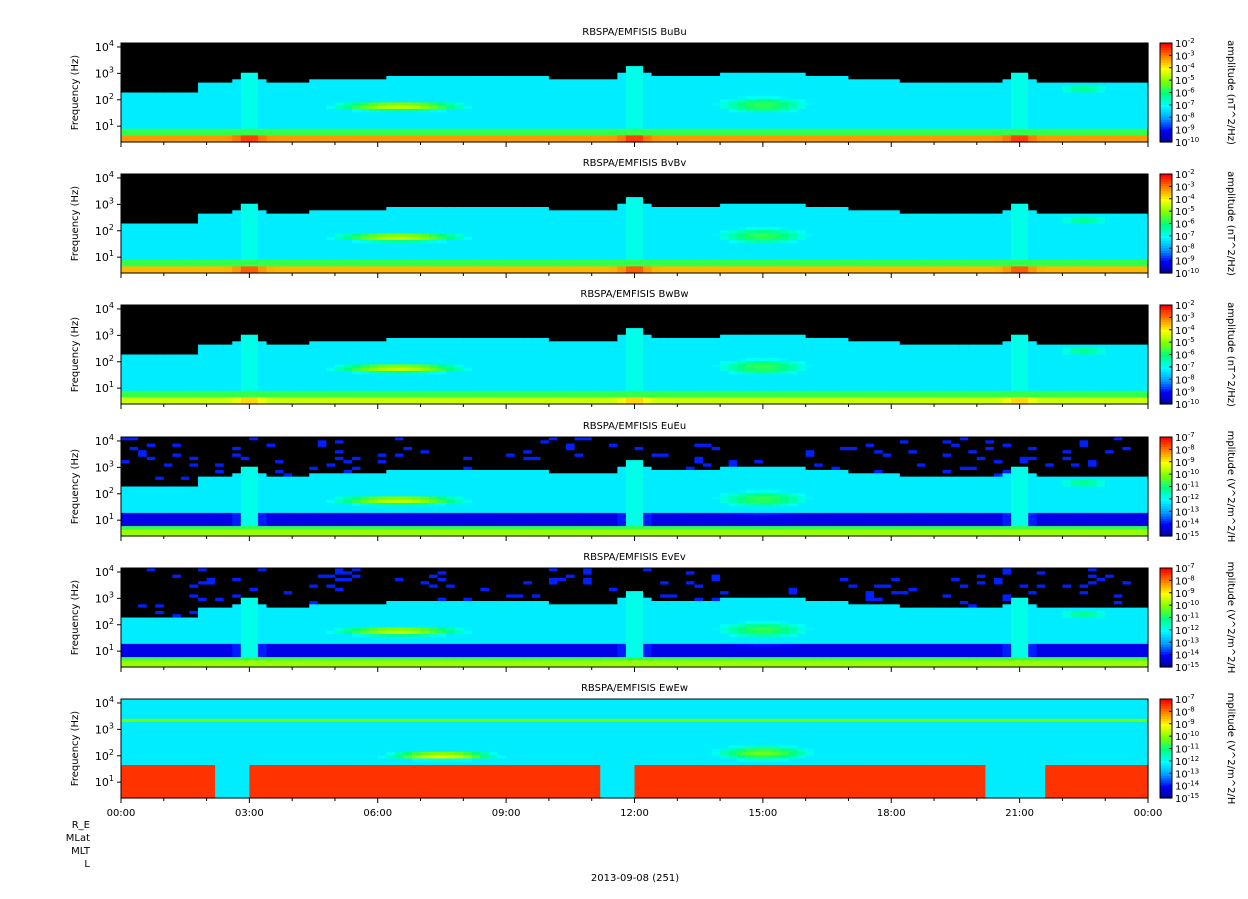 The height and width of the screenshot is (899, 1248). What do you see at coordinates (70, 825) in the screenshot?
I see `ephemeris-label-re: R_E` at bounding box center [70, 825].